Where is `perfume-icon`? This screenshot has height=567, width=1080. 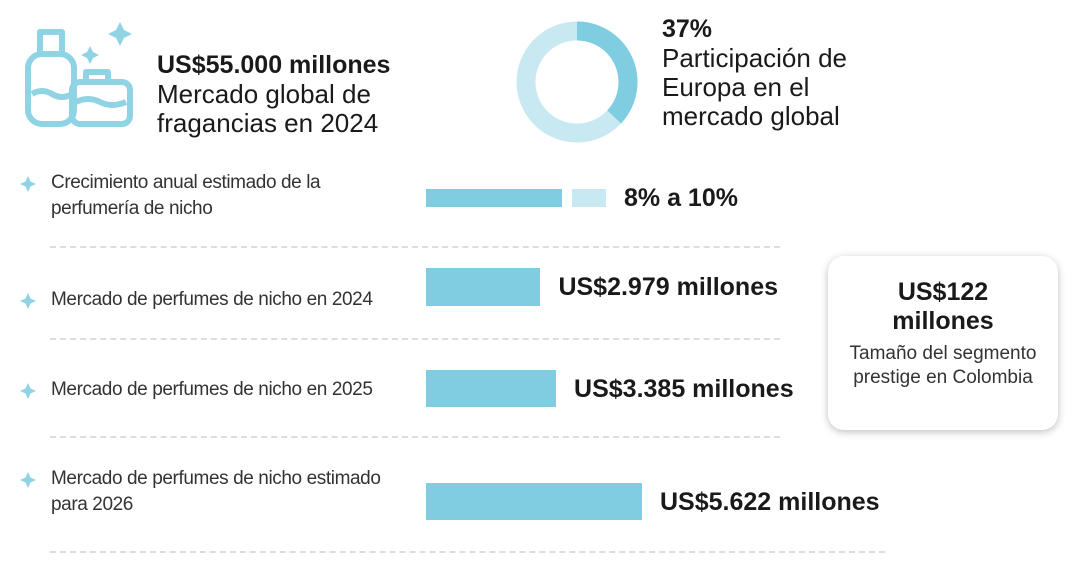
perfume-icon is located at coordinates (79, 74).